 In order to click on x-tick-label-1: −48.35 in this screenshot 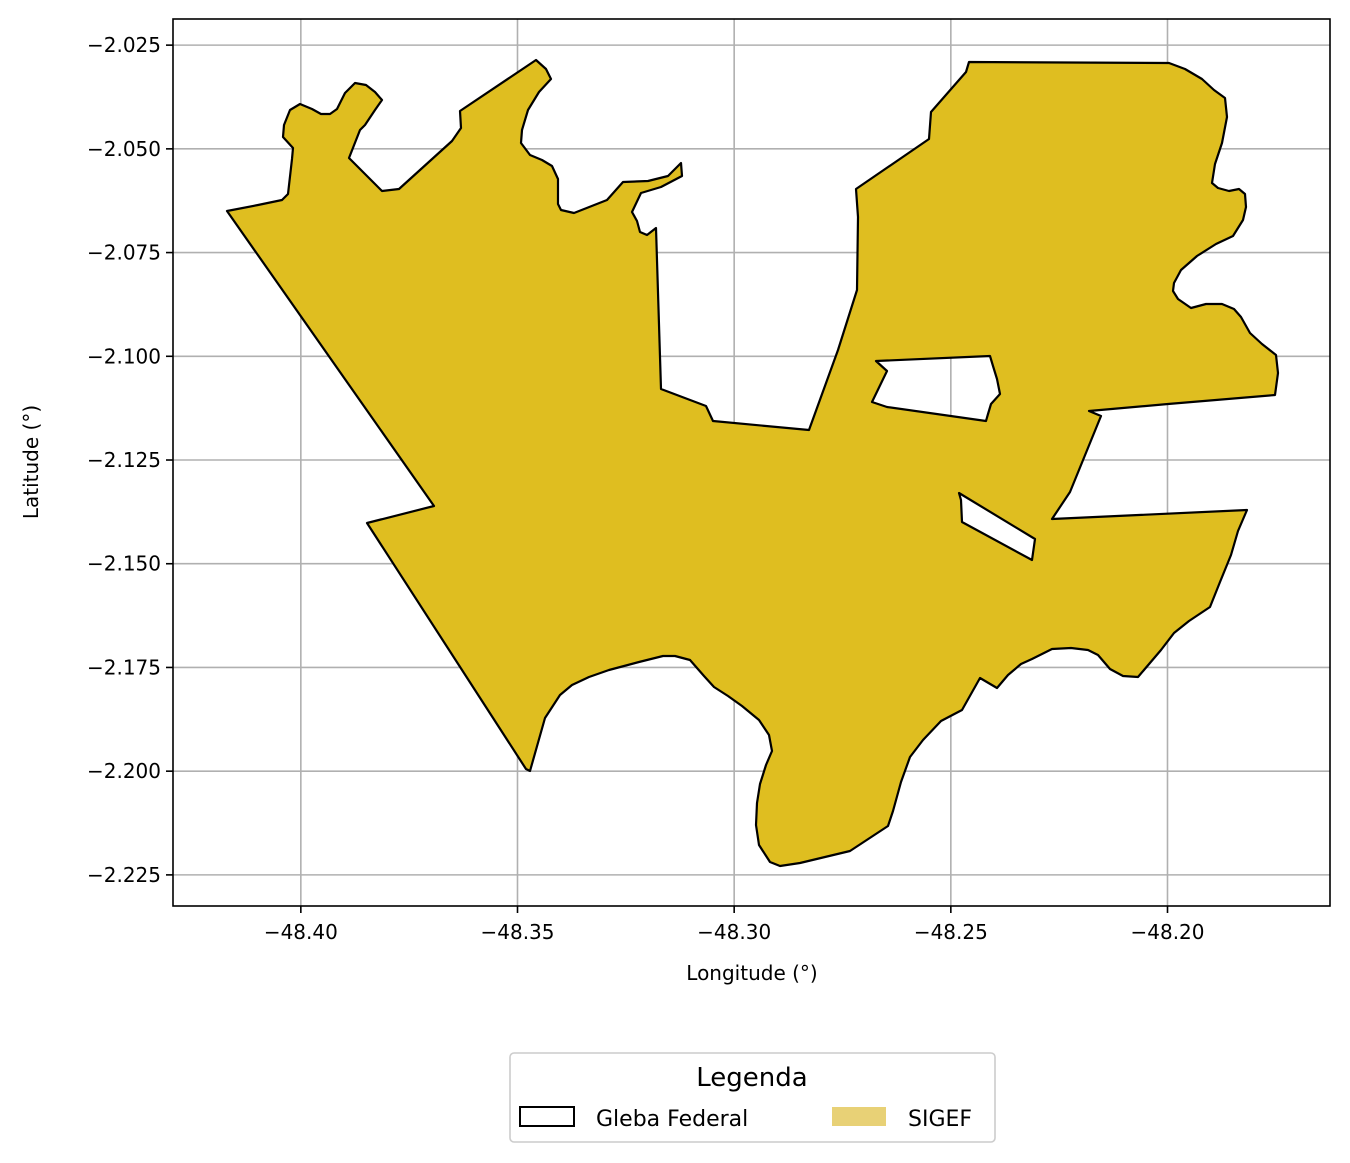, I will do `click(517, 932)`.